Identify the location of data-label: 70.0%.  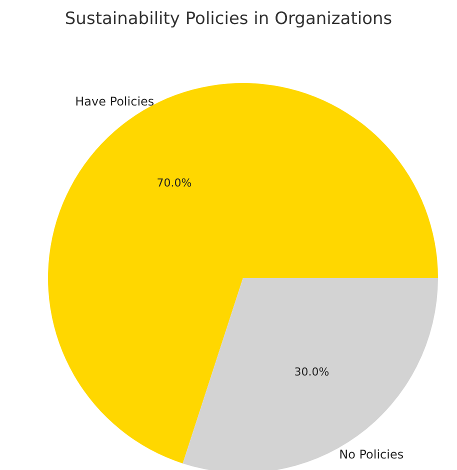
(174, 183).